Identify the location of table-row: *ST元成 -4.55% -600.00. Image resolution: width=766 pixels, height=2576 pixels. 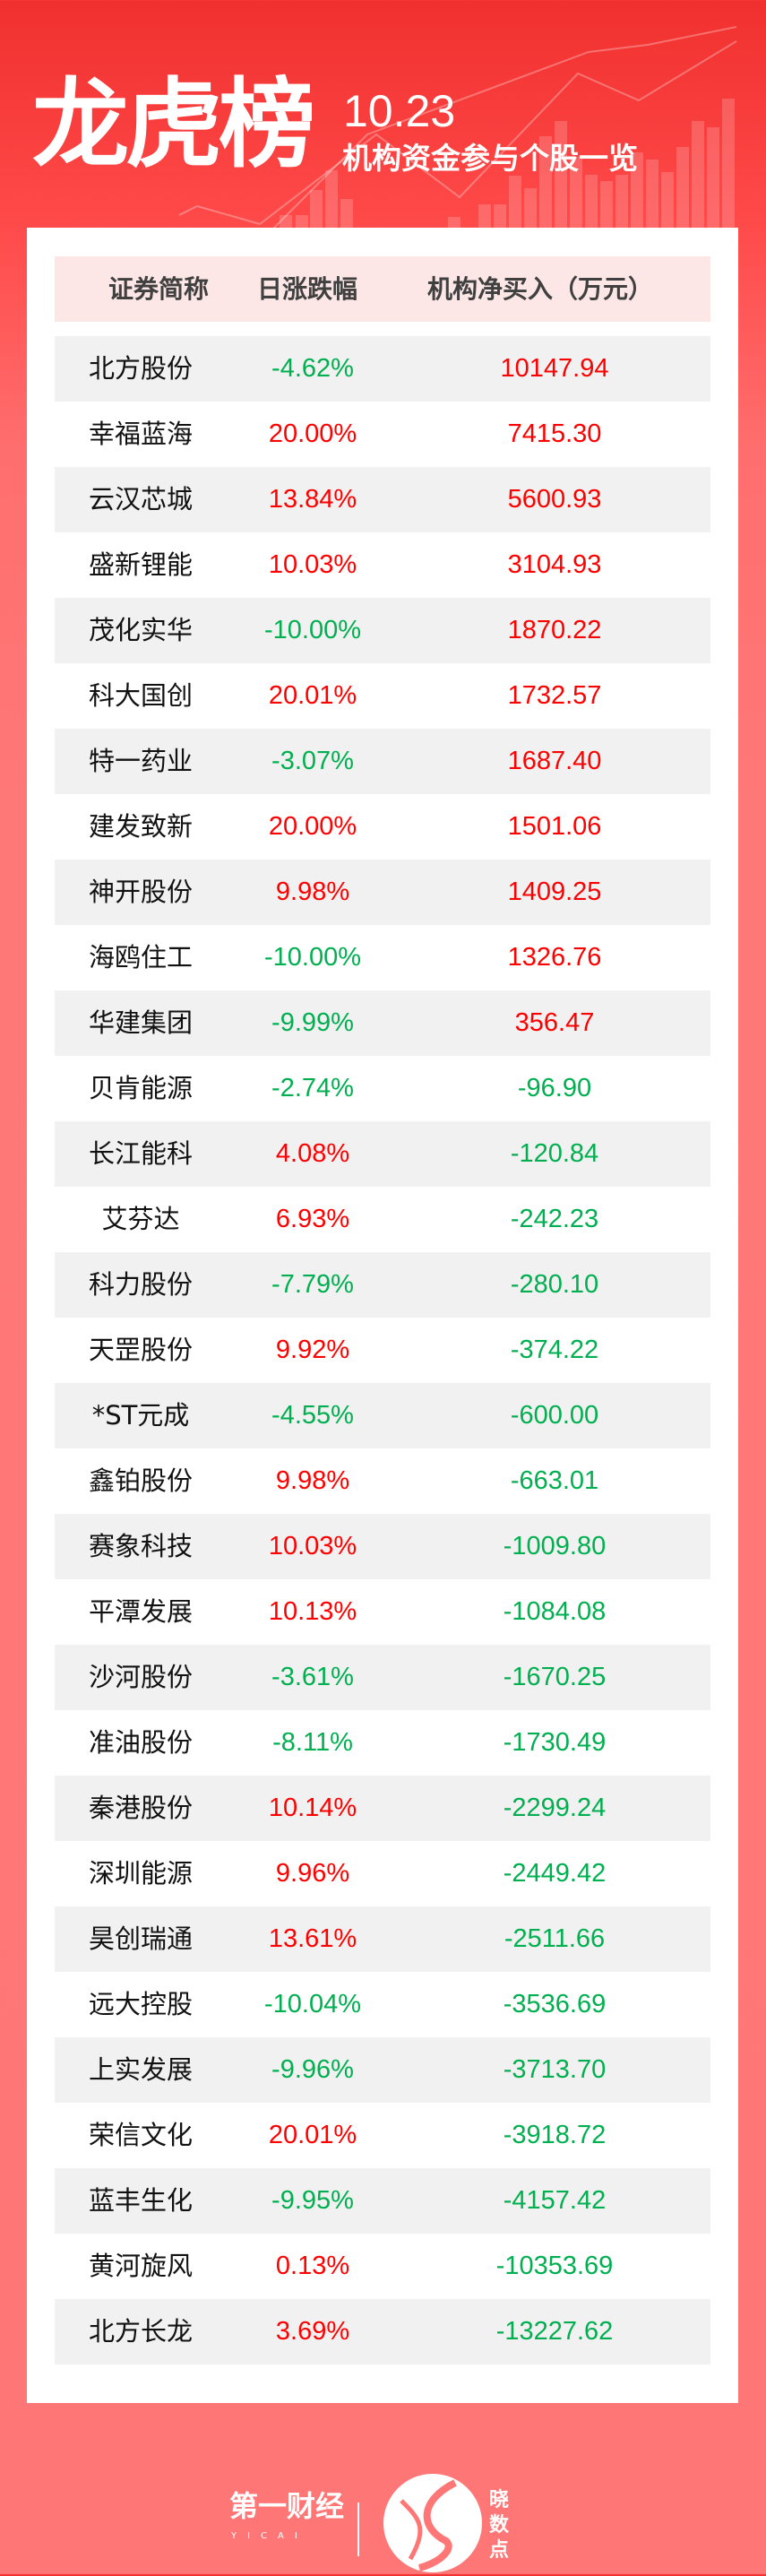
(382, 1415).